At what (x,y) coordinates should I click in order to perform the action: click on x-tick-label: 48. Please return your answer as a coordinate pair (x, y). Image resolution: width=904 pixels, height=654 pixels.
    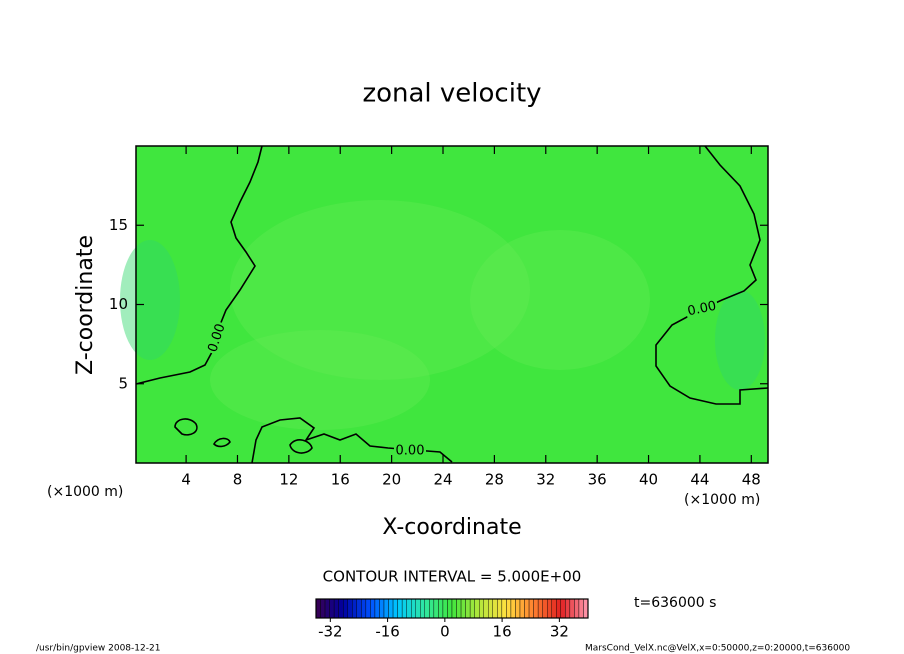
    Looking at the image, I should click on (751, 480).